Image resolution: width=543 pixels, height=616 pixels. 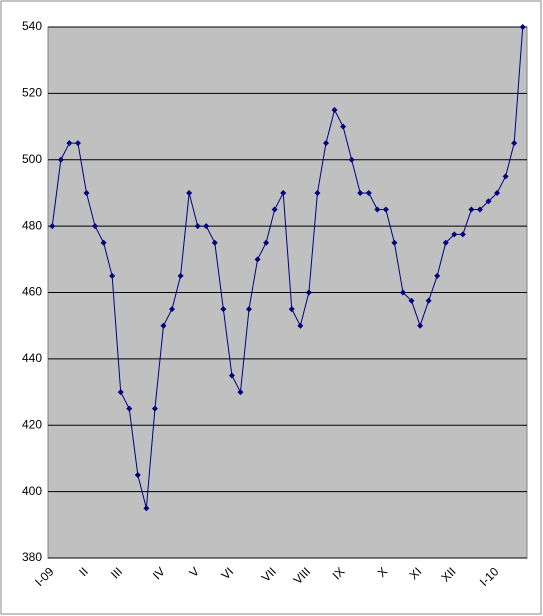 I want to click on y-tick-label: 400, so click(x=32, y=491).